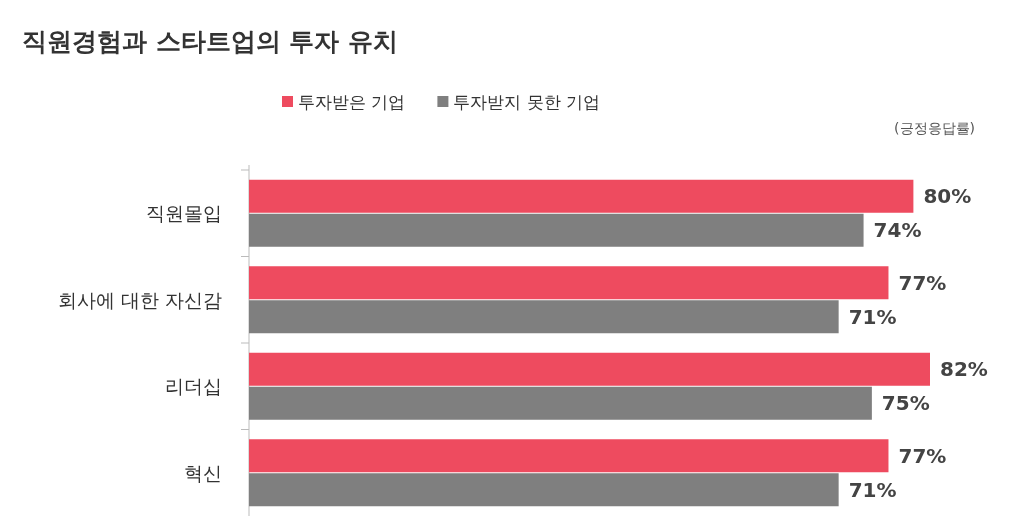 Image resolution: width=1024 pixels, height=527 pixels. Describe the element at coordinates (193, 386) in the screenshot. I see `y-tick-label: 리더십` at that location.